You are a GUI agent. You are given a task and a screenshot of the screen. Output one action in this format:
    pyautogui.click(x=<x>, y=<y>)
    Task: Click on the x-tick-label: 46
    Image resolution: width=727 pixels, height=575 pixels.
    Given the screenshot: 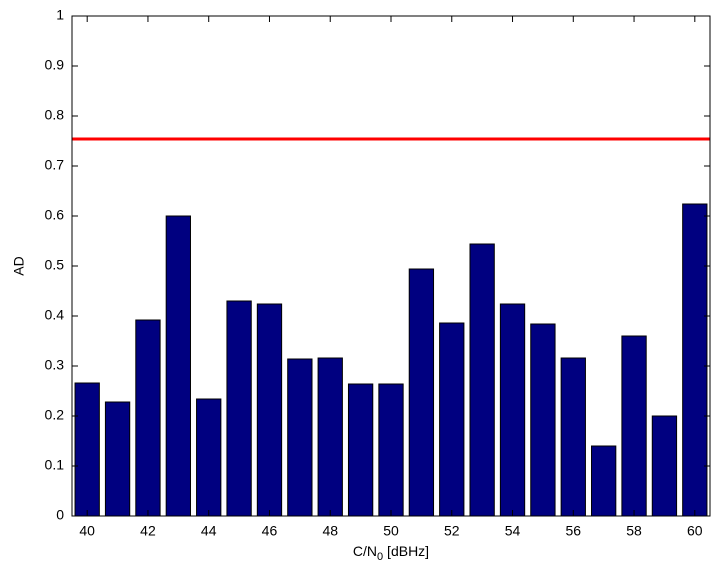 What is the action you would take?
    pyautogui.click(x=270, y=531)
    